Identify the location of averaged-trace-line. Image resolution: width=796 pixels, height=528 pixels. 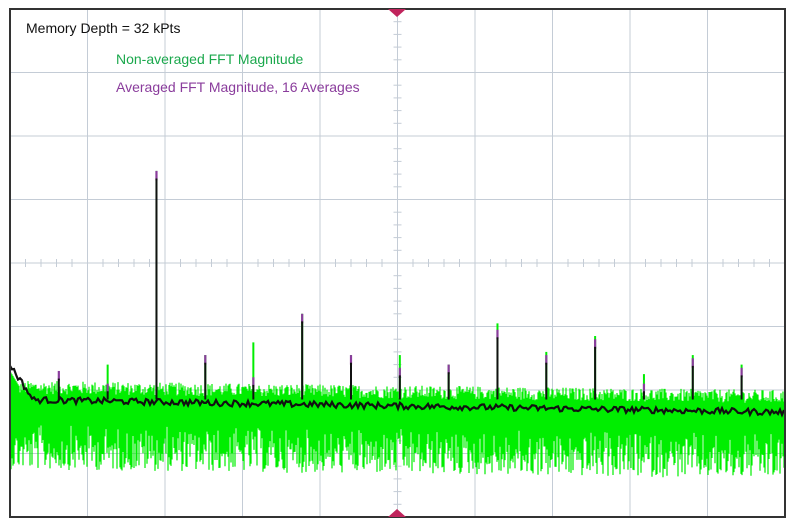
(397, 391).